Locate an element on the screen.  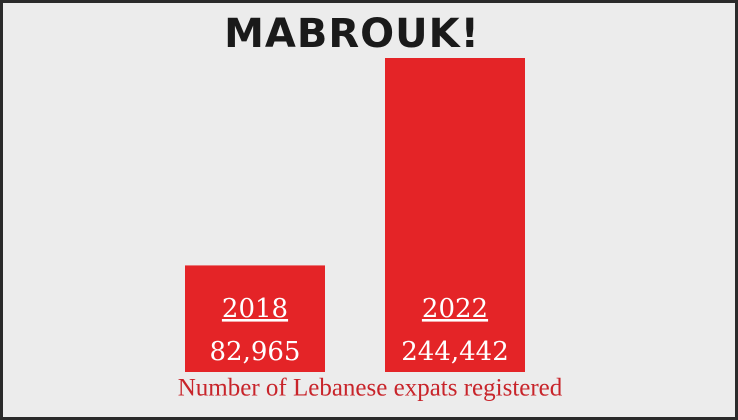
value-label: 82,965 is located at coordinates (255, 352).